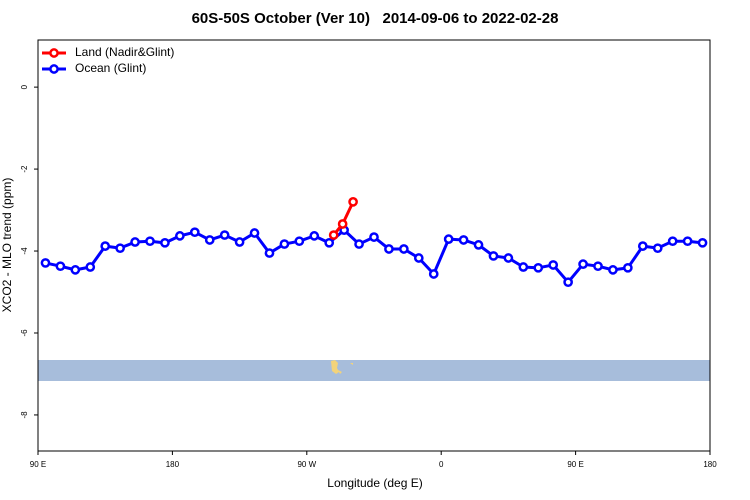  I want to click on y-axis-label: XCO2 - MLO trend (ppm), so click(7, 245).